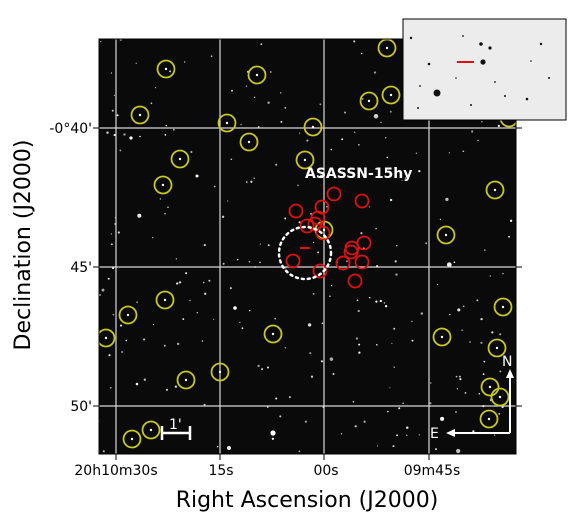 The image size is (582, 521). Describe the element at coordinates (81, 407) in the screenshot. I see `y-tick-label-3: 50'` at that location.